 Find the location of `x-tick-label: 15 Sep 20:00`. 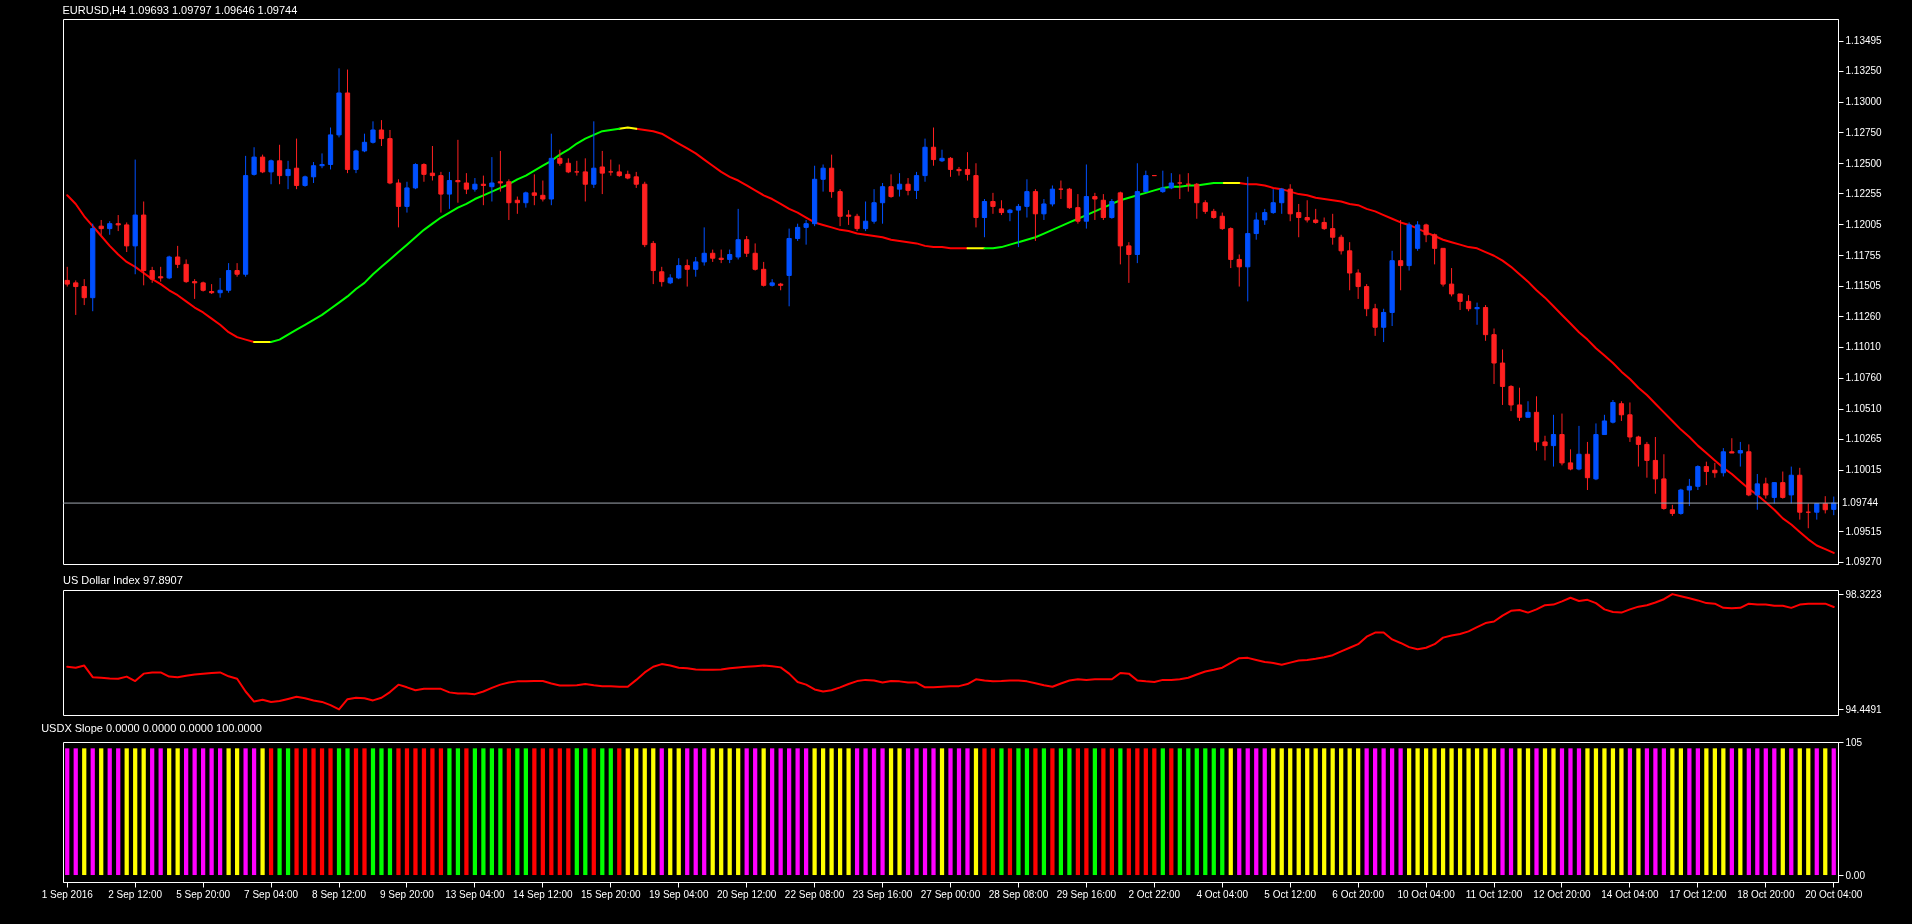

x-tick-label: 15 Sep 20:00 is located at coordinates (611, 894).